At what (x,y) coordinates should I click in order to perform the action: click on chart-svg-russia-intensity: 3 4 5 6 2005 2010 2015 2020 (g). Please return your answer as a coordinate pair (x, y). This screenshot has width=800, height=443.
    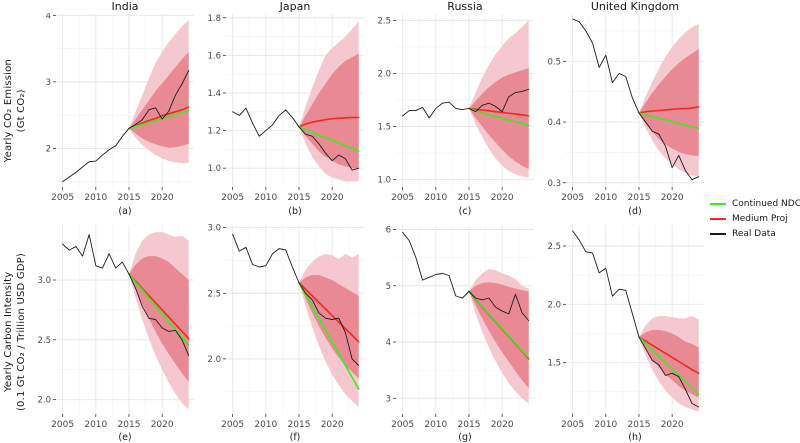
    Looking at the image, I should click on (460, 334).